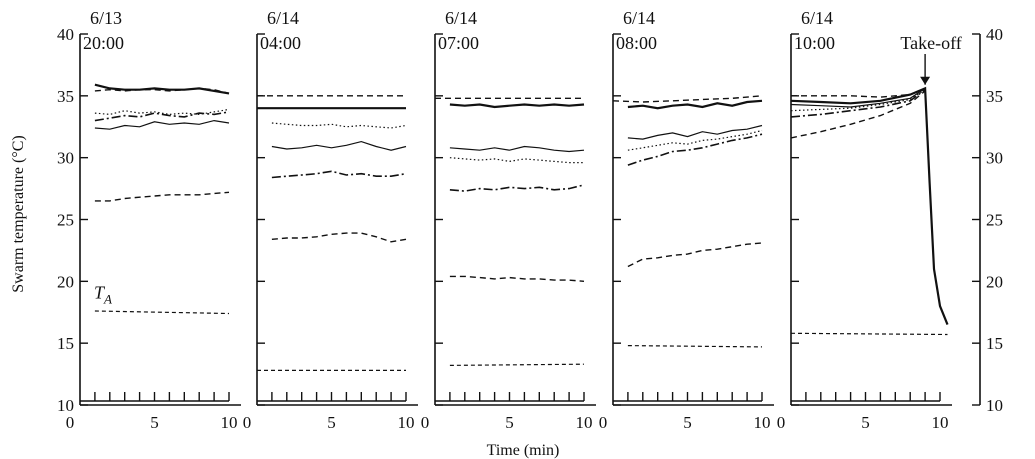 The image size is (1035, 459). What do you see at coordinates (65, 405) in the screenshot?
I see `y-tick-label: 10` at bounding box center [65, 405].